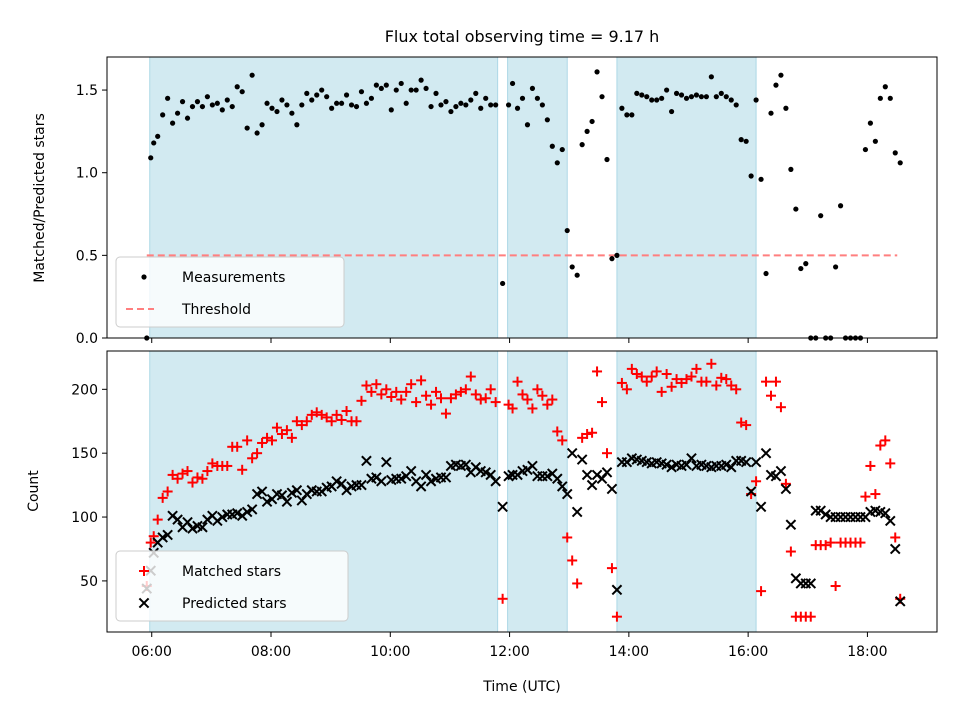  What do you see at coordinates (867, 652) in the screenshot?
I see `x-tick-label: 18:00` at bounding box center [867, 652].